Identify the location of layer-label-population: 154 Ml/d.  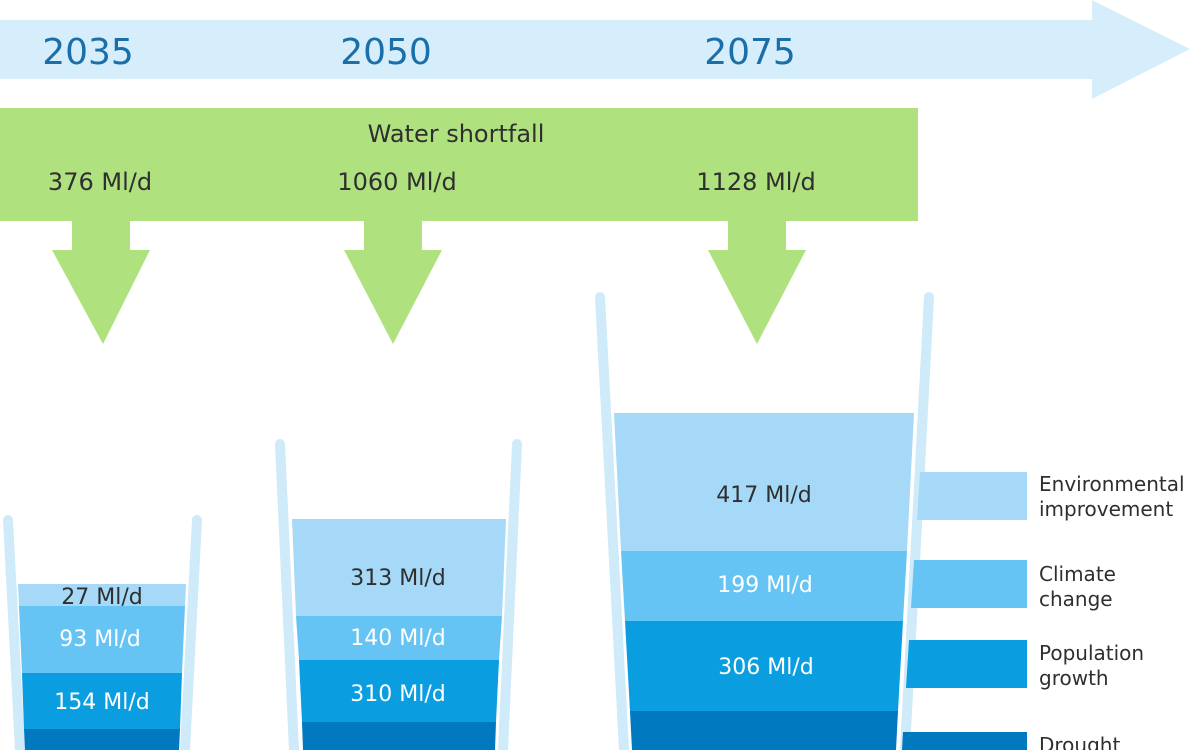
(101, 702).